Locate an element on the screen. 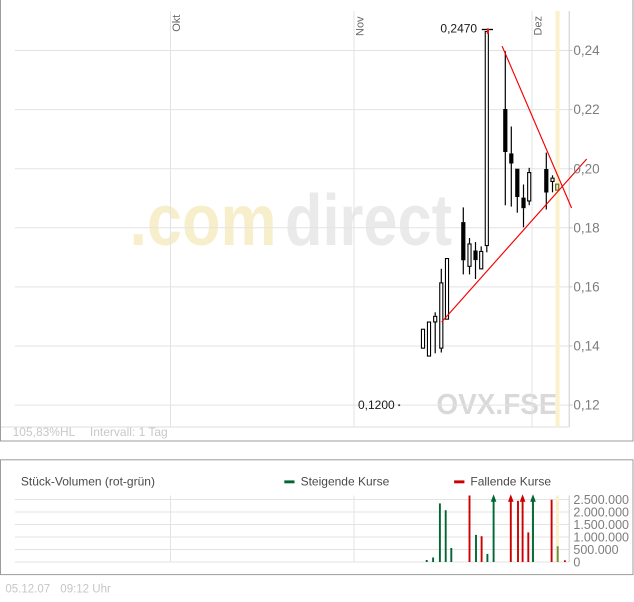 This screenshot has width=634, height=602. svg-text: 1.500.000 is located at coordinates (601, 525).